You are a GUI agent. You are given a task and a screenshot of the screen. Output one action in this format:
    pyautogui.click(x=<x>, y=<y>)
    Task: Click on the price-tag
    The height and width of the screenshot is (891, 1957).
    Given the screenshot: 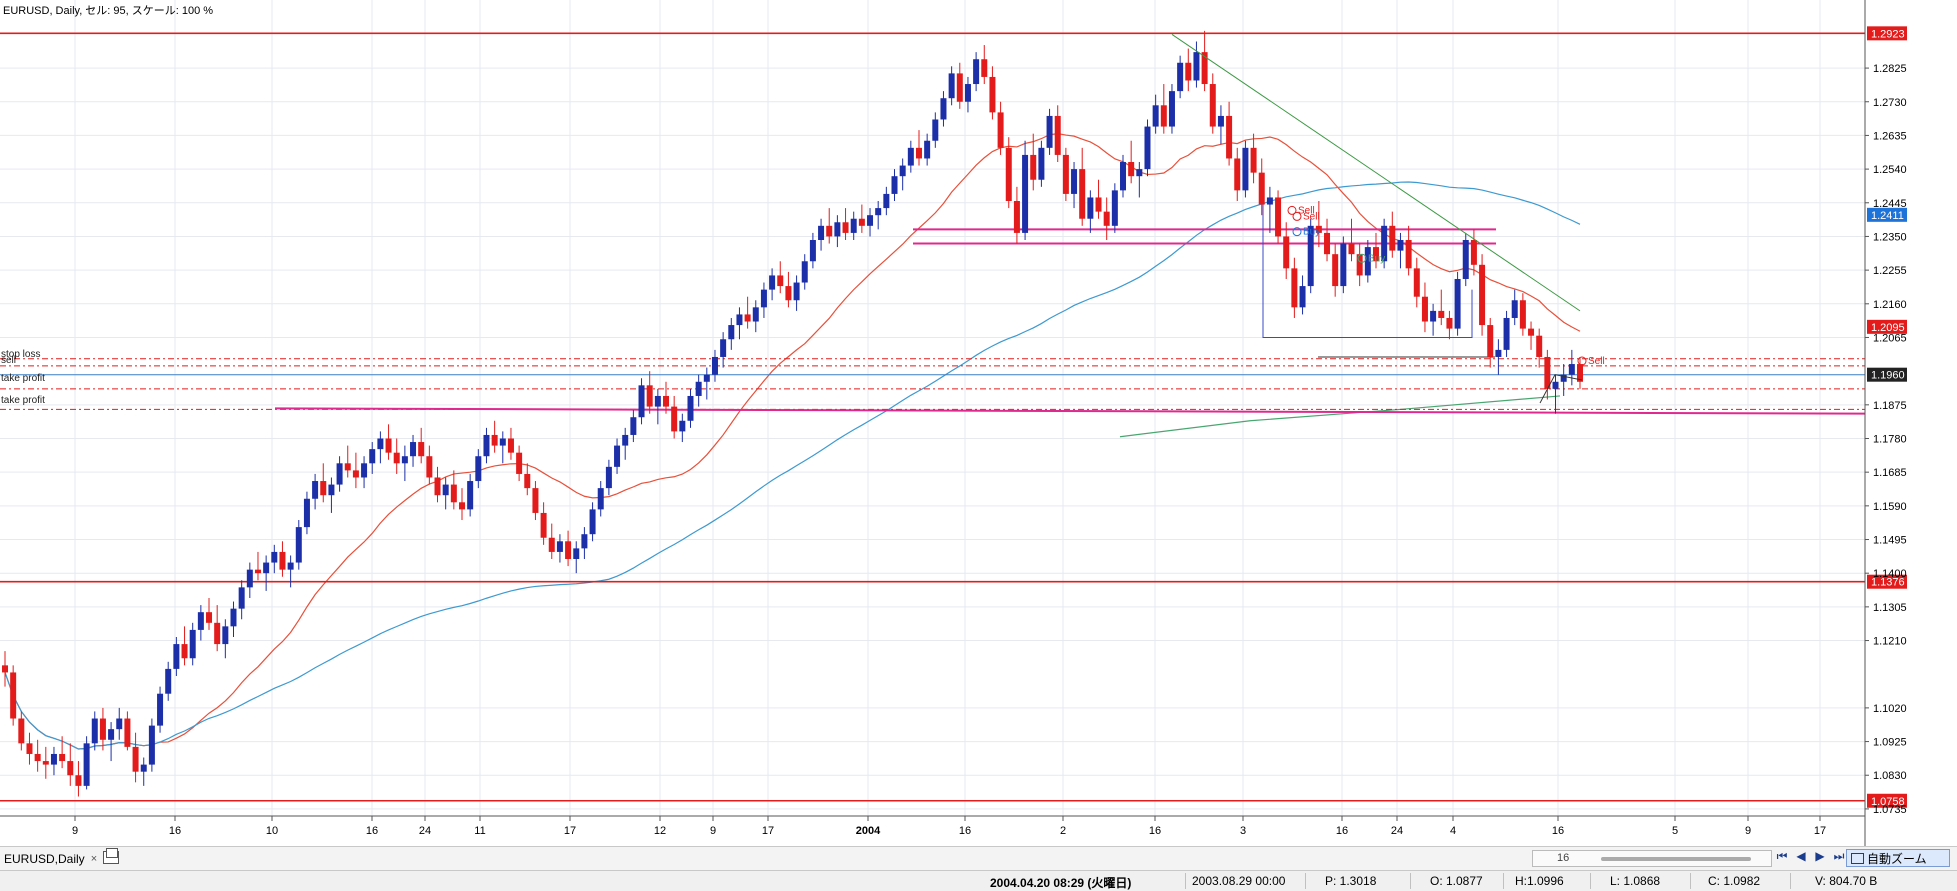 What is the action you would take?
    pyautogui.click(x=1887, y=800)
    